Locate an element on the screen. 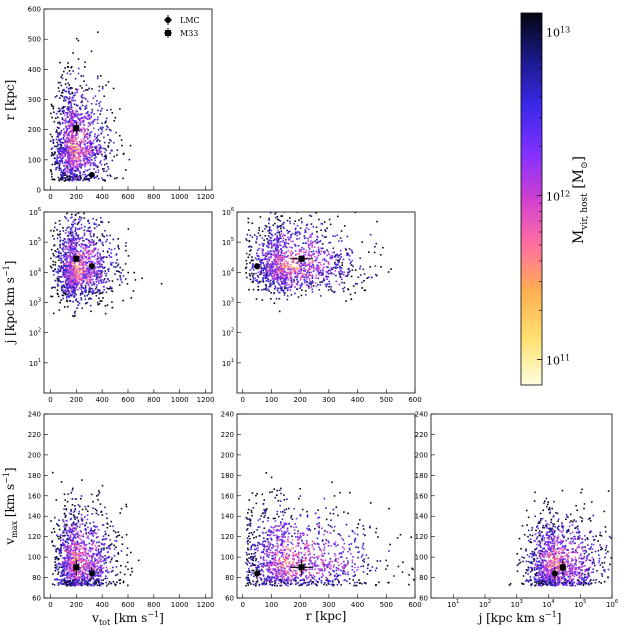 Image resolution: width=635 pixels, height=635 pixels. x-tick-label: 1000 is located at coordinates (180, 197).